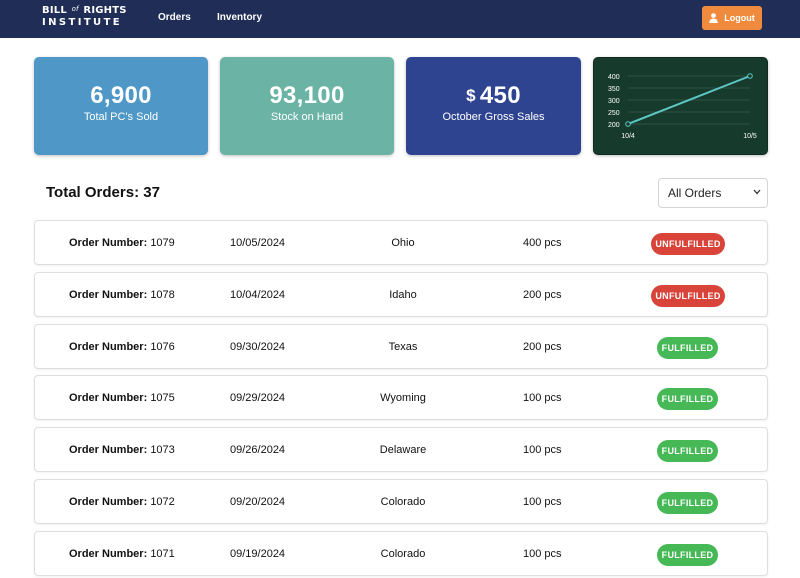  What do you see at coordinates (689, 100) in the screenshot?
I see `chart-series-line` at bounding box center [689, 100].